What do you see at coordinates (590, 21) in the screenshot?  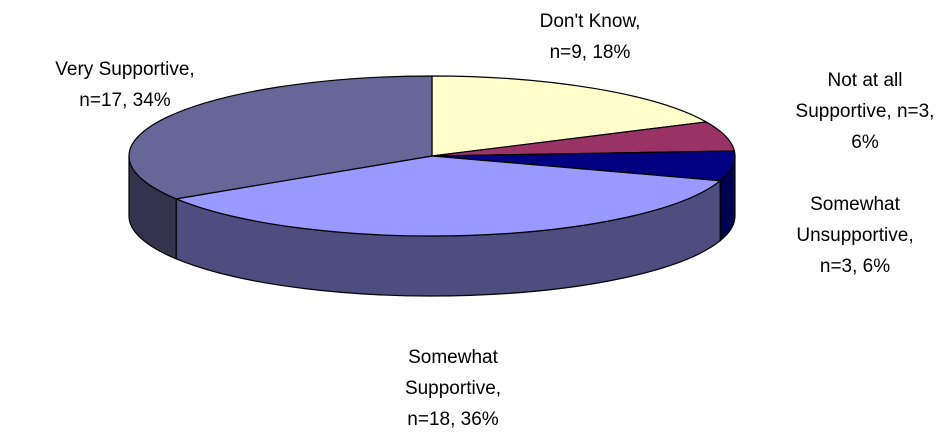 I see `slice-label-line: Don't Know,` at bounding box center [590, 21].